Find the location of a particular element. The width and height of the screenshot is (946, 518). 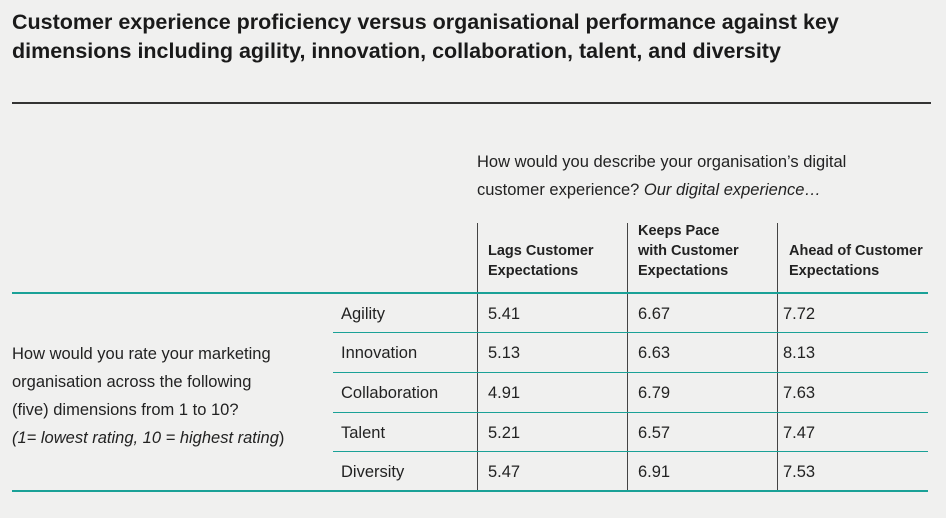

table-cell: 7.72 is located at coordinates (799, 314).